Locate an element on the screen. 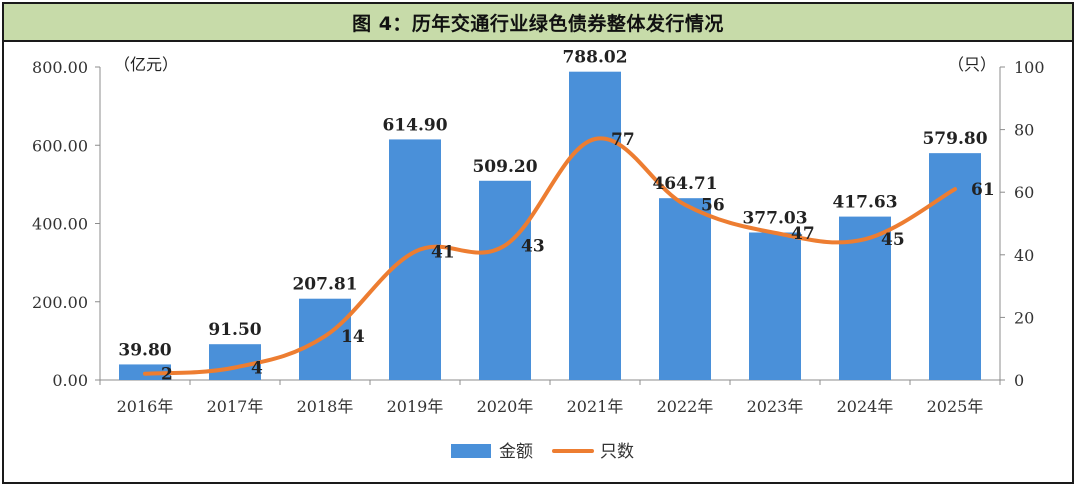  line-data-label: 45 is located at coordinates (893, 240).